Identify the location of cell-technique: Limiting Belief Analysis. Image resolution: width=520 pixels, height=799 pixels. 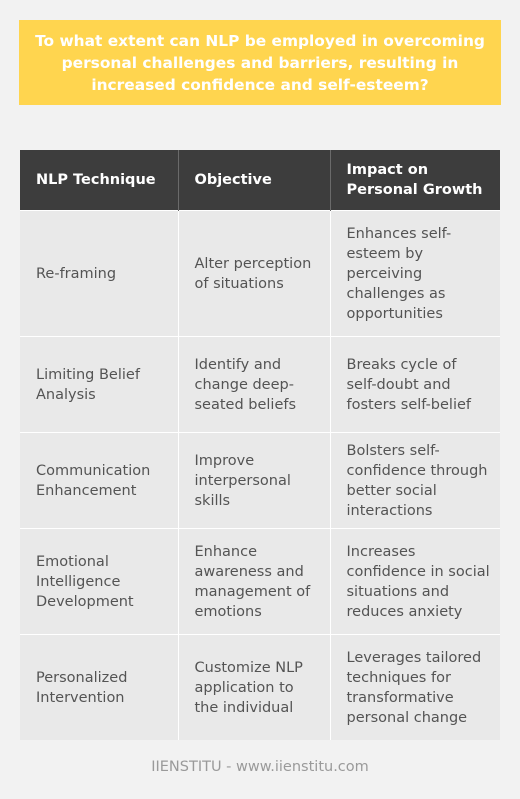
(99, 384).